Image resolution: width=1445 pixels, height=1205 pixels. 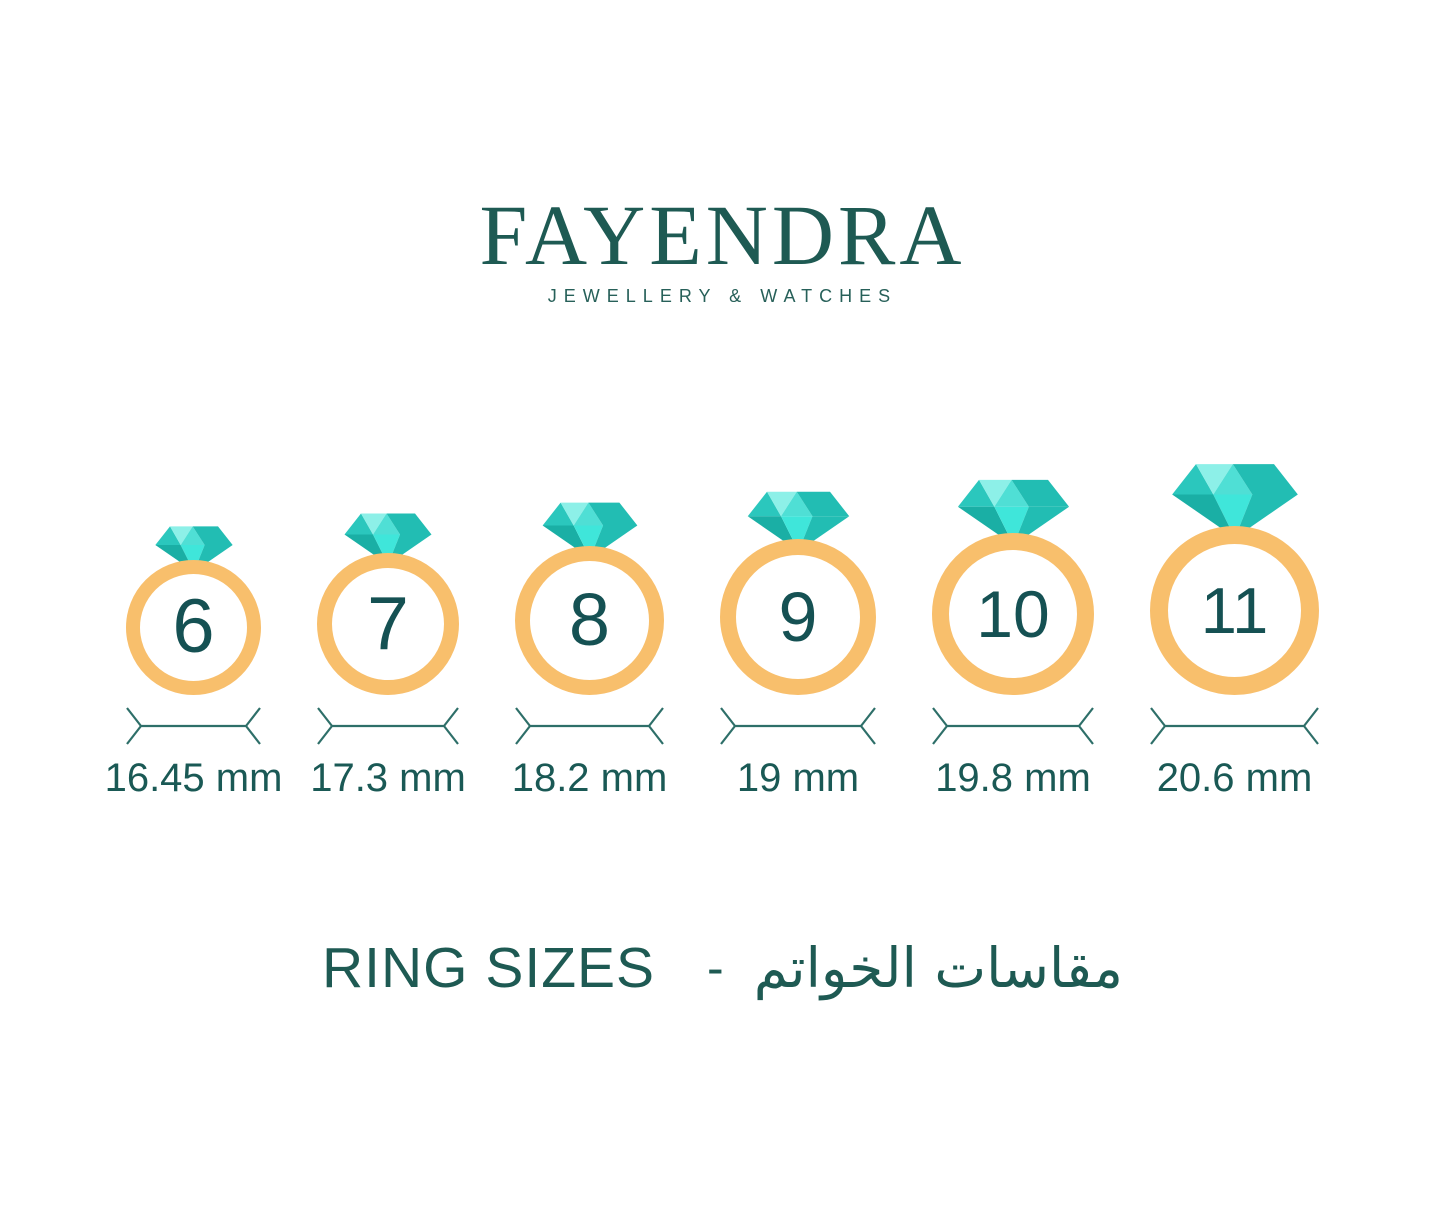 What do you see at coordinates (193, 777) in the screenshot?
I see `diameter-label: 16.45 mm` at bounding box center [193, 777].